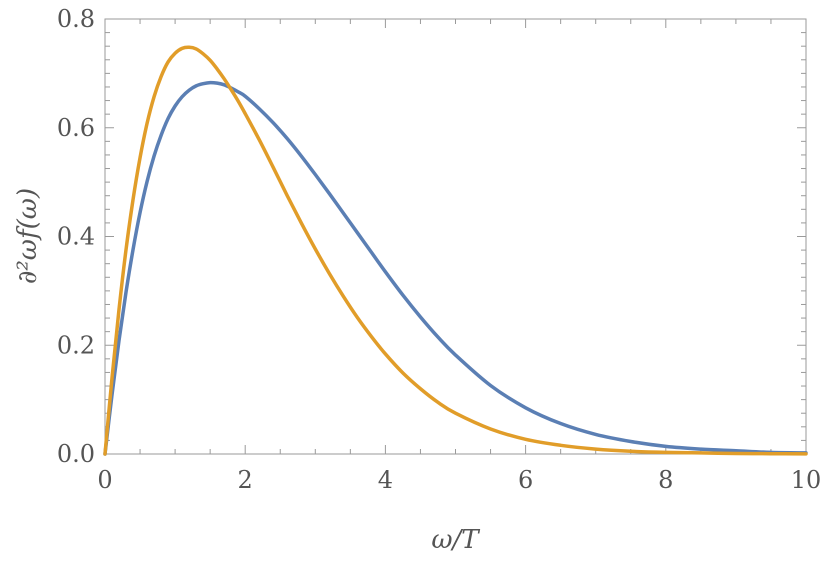 This screenshot has height=562, width=822. What do you see at coordinates (76, 128) in the screenshot?
I see `y-tick-label: 0.6` at bounding box center [76, 128].